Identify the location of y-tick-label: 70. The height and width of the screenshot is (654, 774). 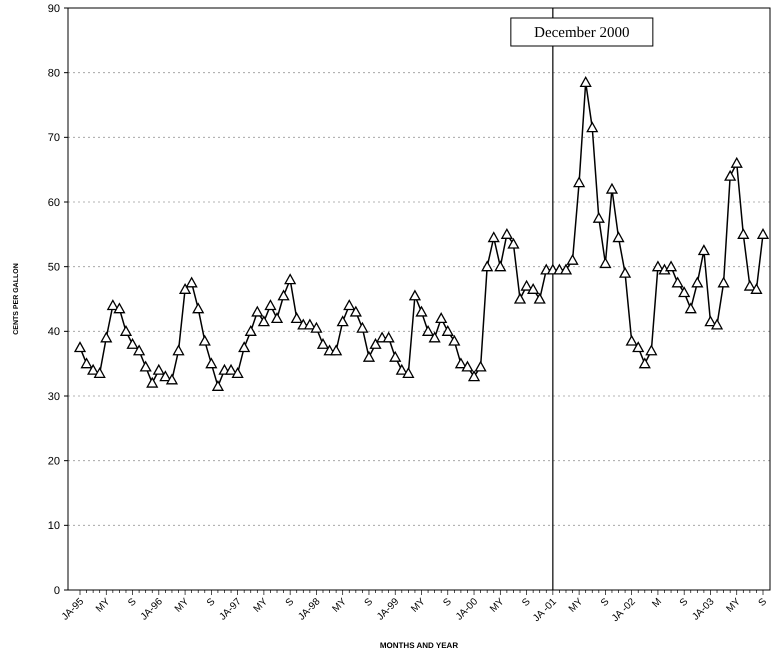
(54, 138).